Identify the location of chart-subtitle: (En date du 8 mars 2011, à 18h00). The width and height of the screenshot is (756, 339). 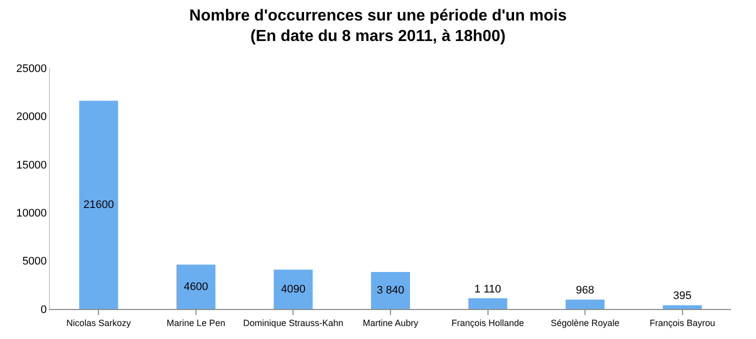
(378, 37).